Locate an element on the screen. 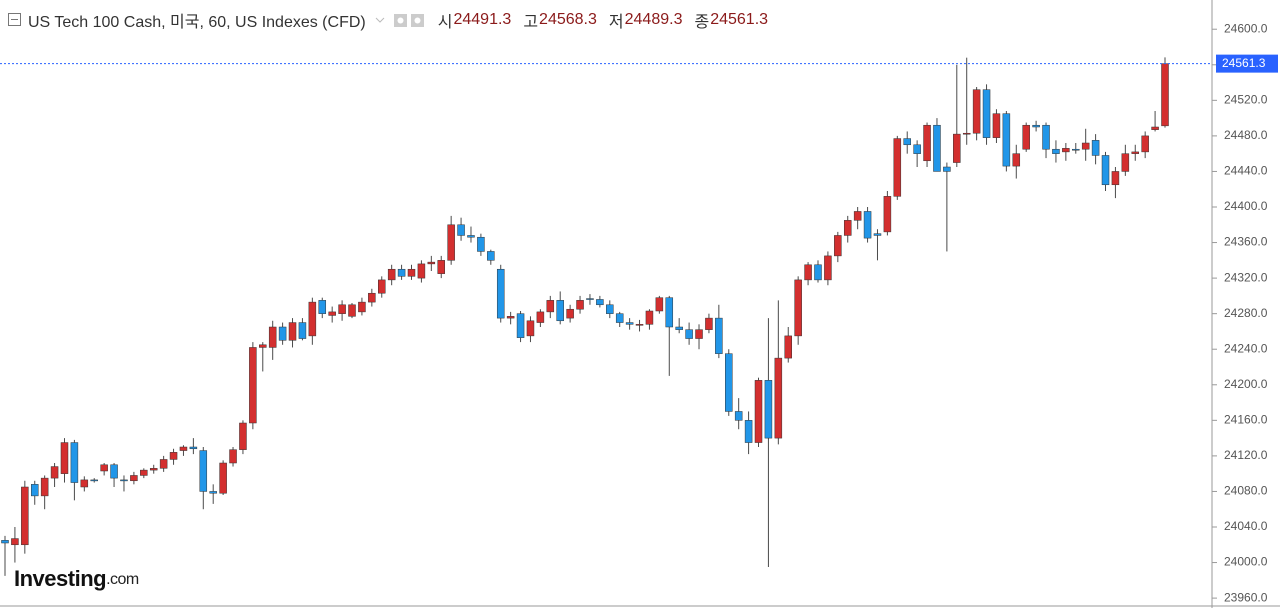 The width and height of the screenshot is (1280, 608). ohlc-label: 고 is located at coordinates (531, 22).